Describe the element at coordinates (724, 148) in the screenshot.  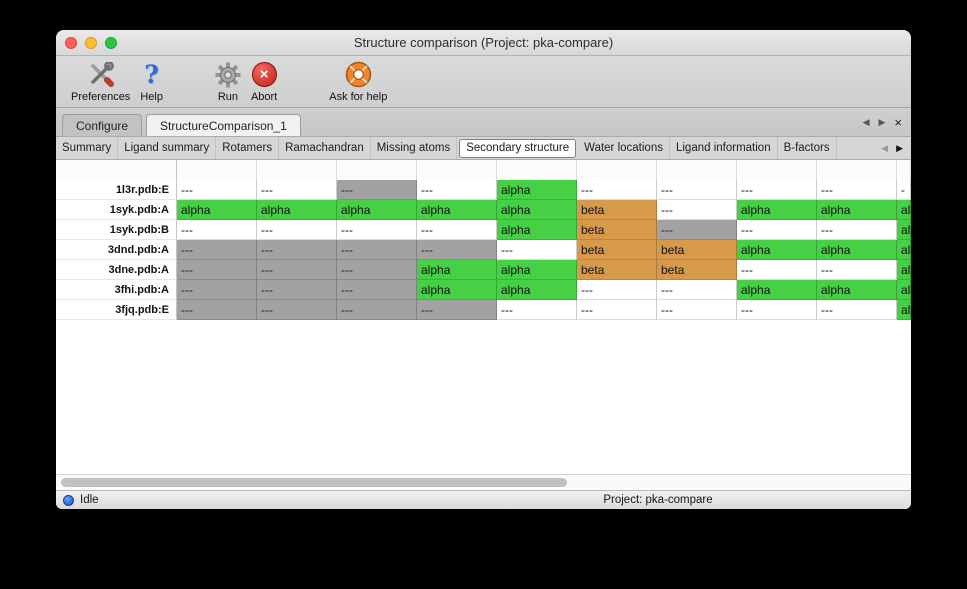
I see `subtab-ligand-information: Ligand information` at that location.